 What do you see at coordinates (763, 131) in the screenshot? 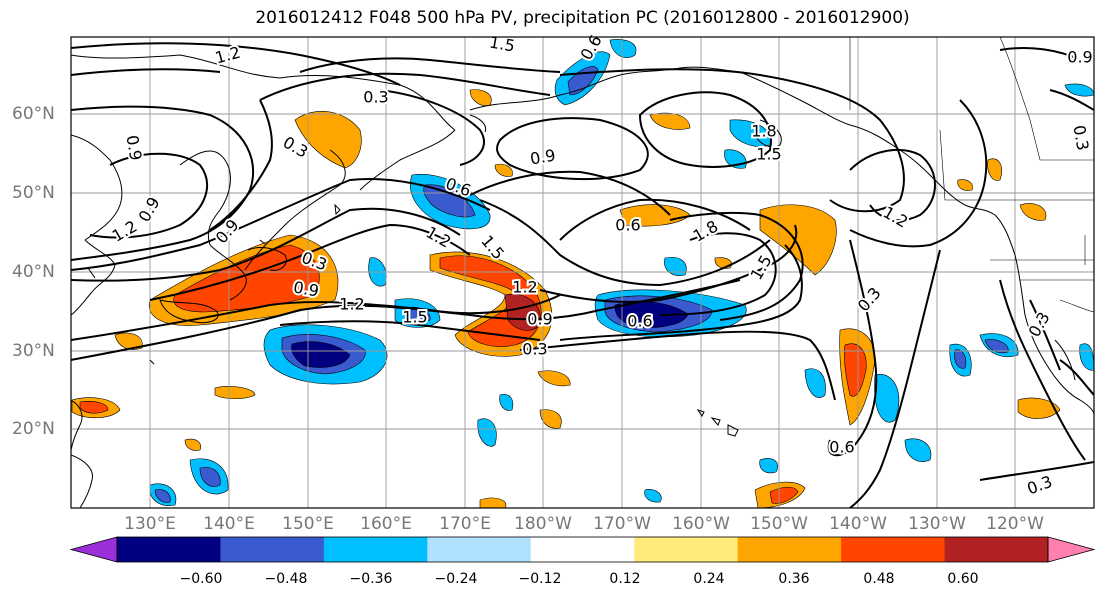
I see `contour-label: 1.8` at bounding box center [763, 131].